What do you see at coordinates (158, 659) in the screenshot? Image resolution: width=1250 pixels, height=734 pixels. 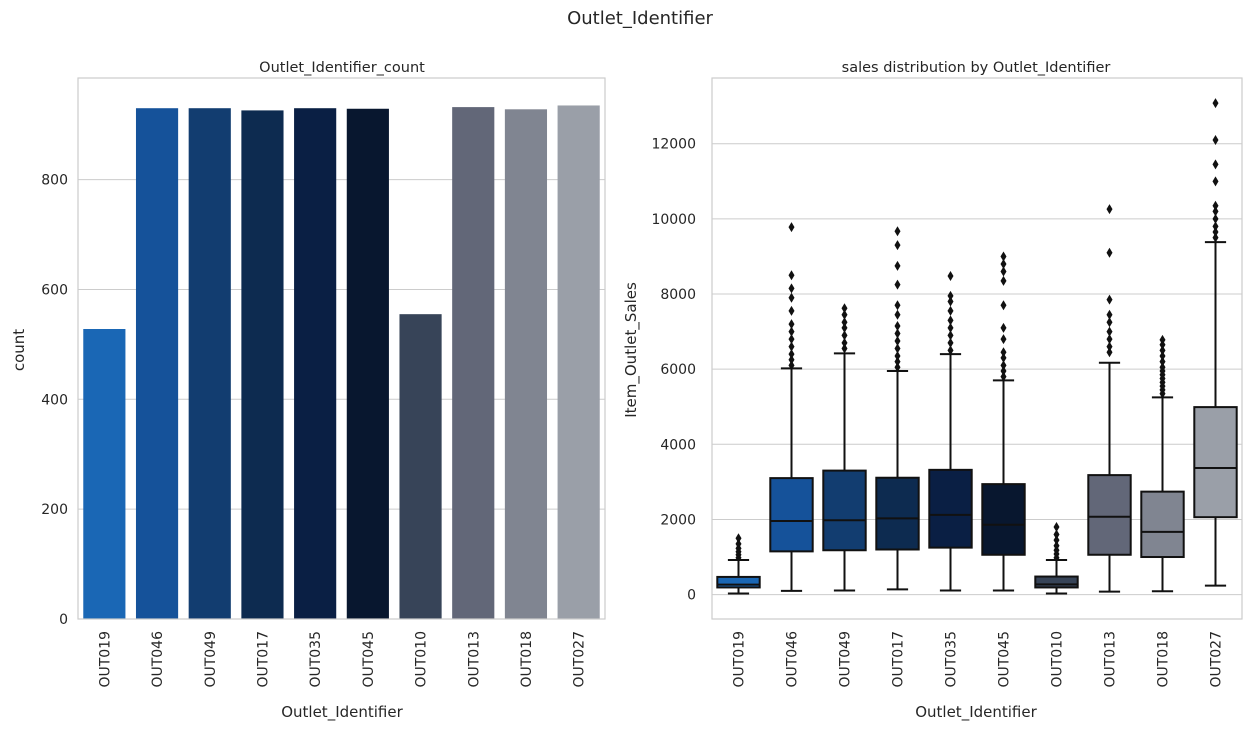 I see `count-xtick-label: OUT046` at bounding box center [158, 659].